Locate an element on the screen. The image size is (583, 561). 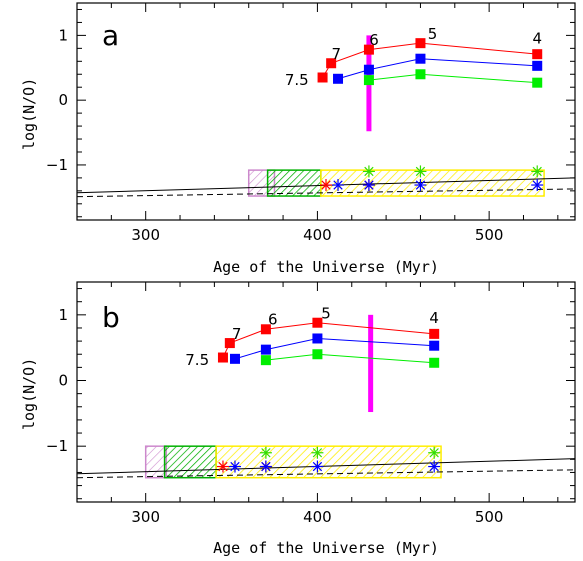
panel-a-y-tick-label: −1 is located at coordinates (57, 165).